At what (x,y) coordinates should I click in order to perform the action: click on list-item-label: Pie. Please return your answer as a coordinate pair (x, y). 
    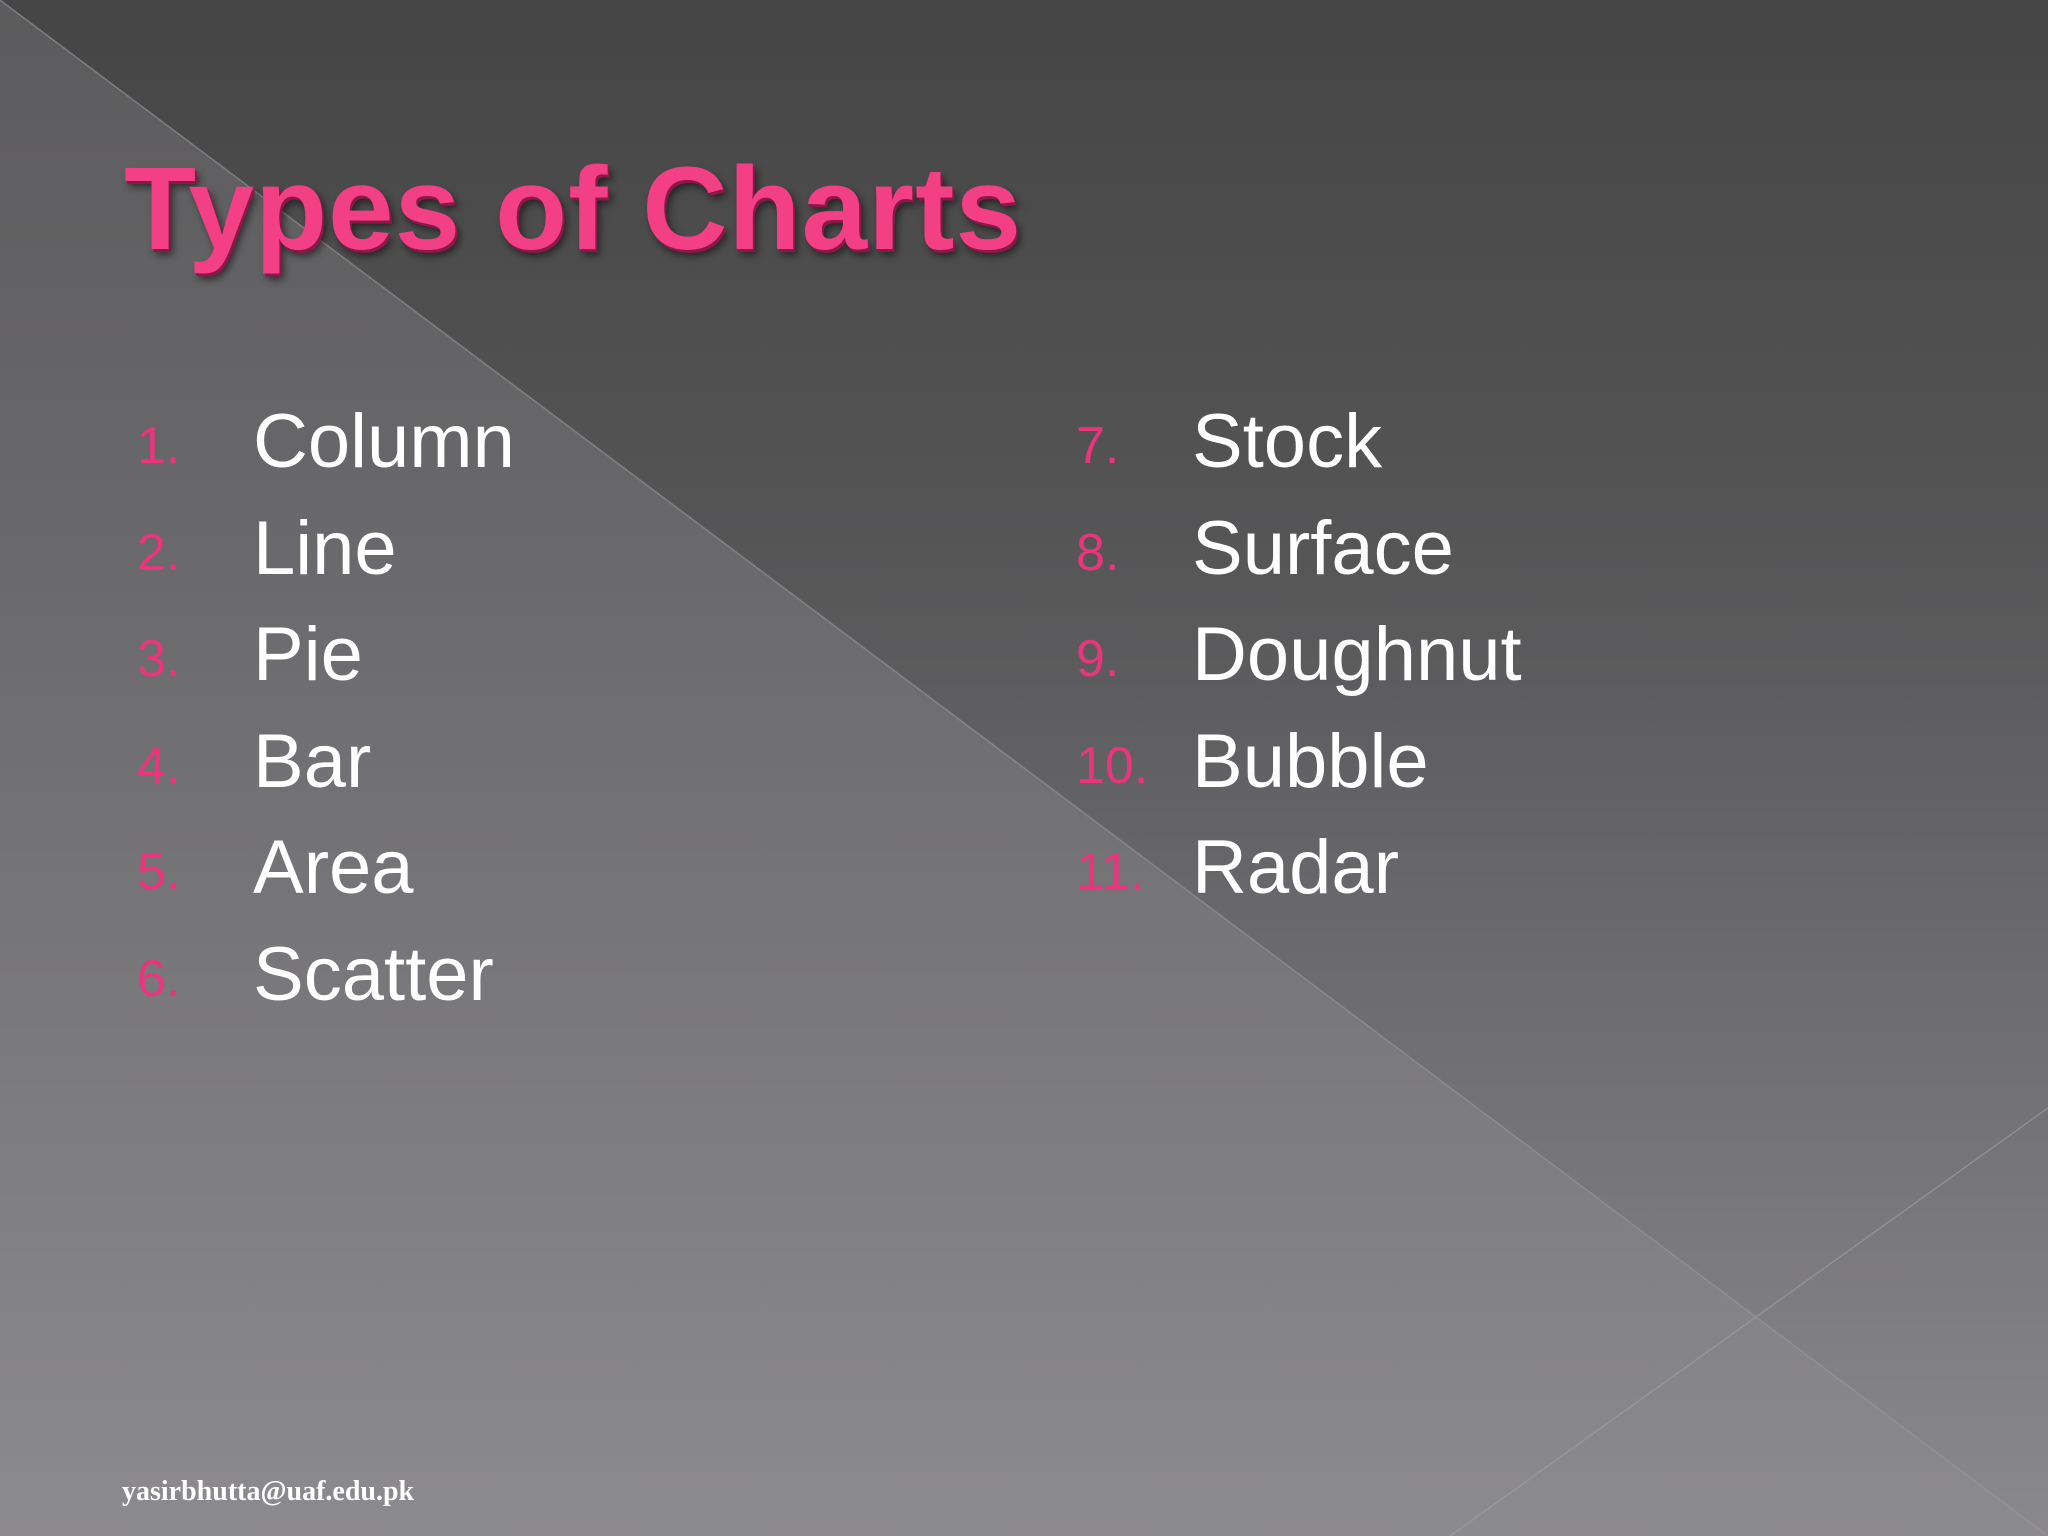
    Looking at the image, I should click on (308, 654).